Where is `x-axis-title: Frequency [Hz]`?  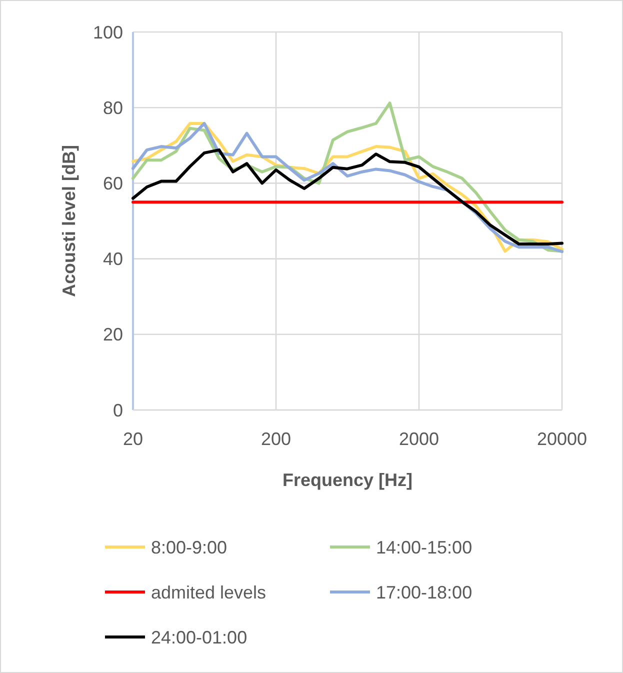
x-axis-title: Frequency [Hz] is located at coordinates (347, 480).